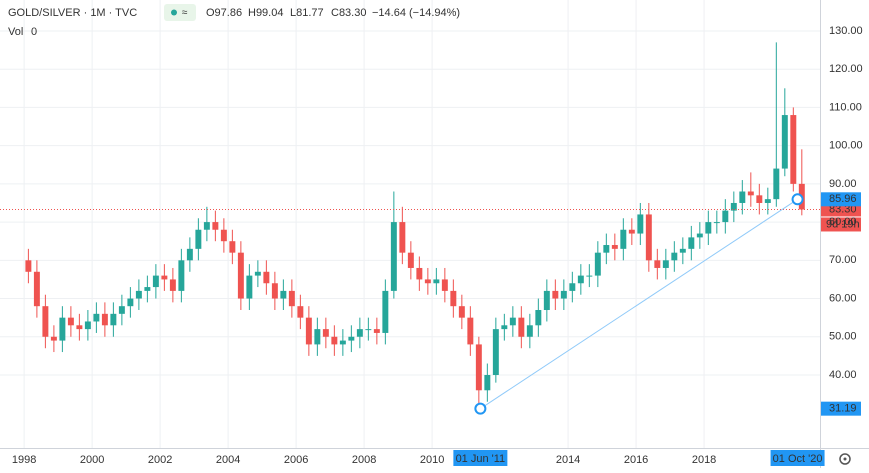 The height and width of the screenshot is (473, 869). Describe the element at coordinates (704, 460) in the screenshot. I see `x-tick-label: 2018` at that location.